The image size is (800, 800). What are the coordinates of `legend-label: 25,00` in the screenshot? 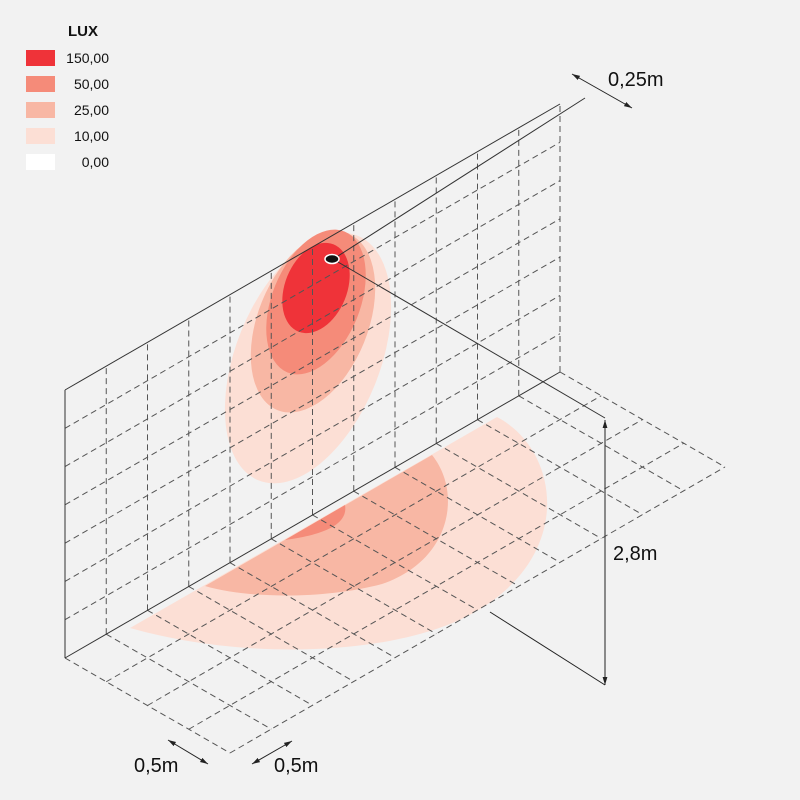 It's located at (91, 110).